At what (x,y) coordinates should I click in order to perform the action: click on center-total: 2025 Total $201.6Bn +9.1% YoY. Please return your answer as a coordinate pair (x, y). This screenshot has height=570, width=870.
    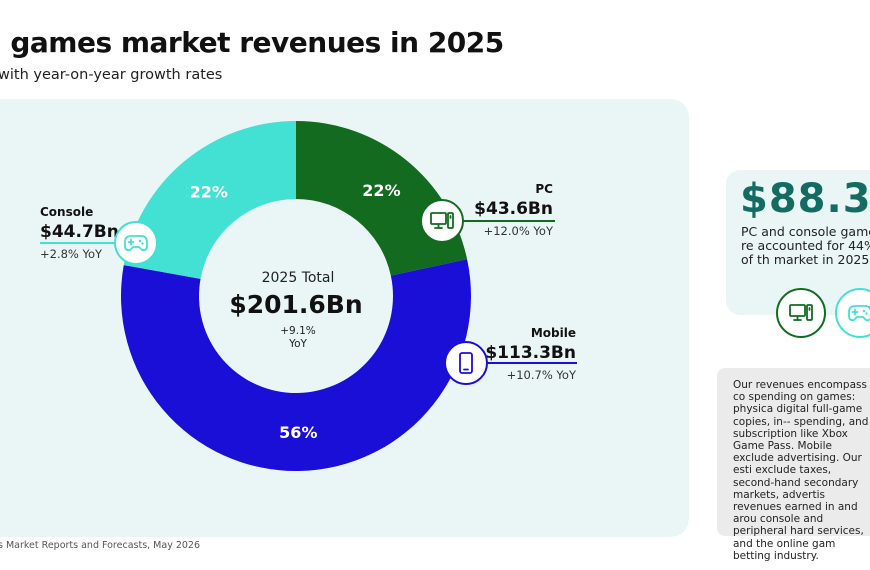
    Looking at the image, I should click on (295, 310).